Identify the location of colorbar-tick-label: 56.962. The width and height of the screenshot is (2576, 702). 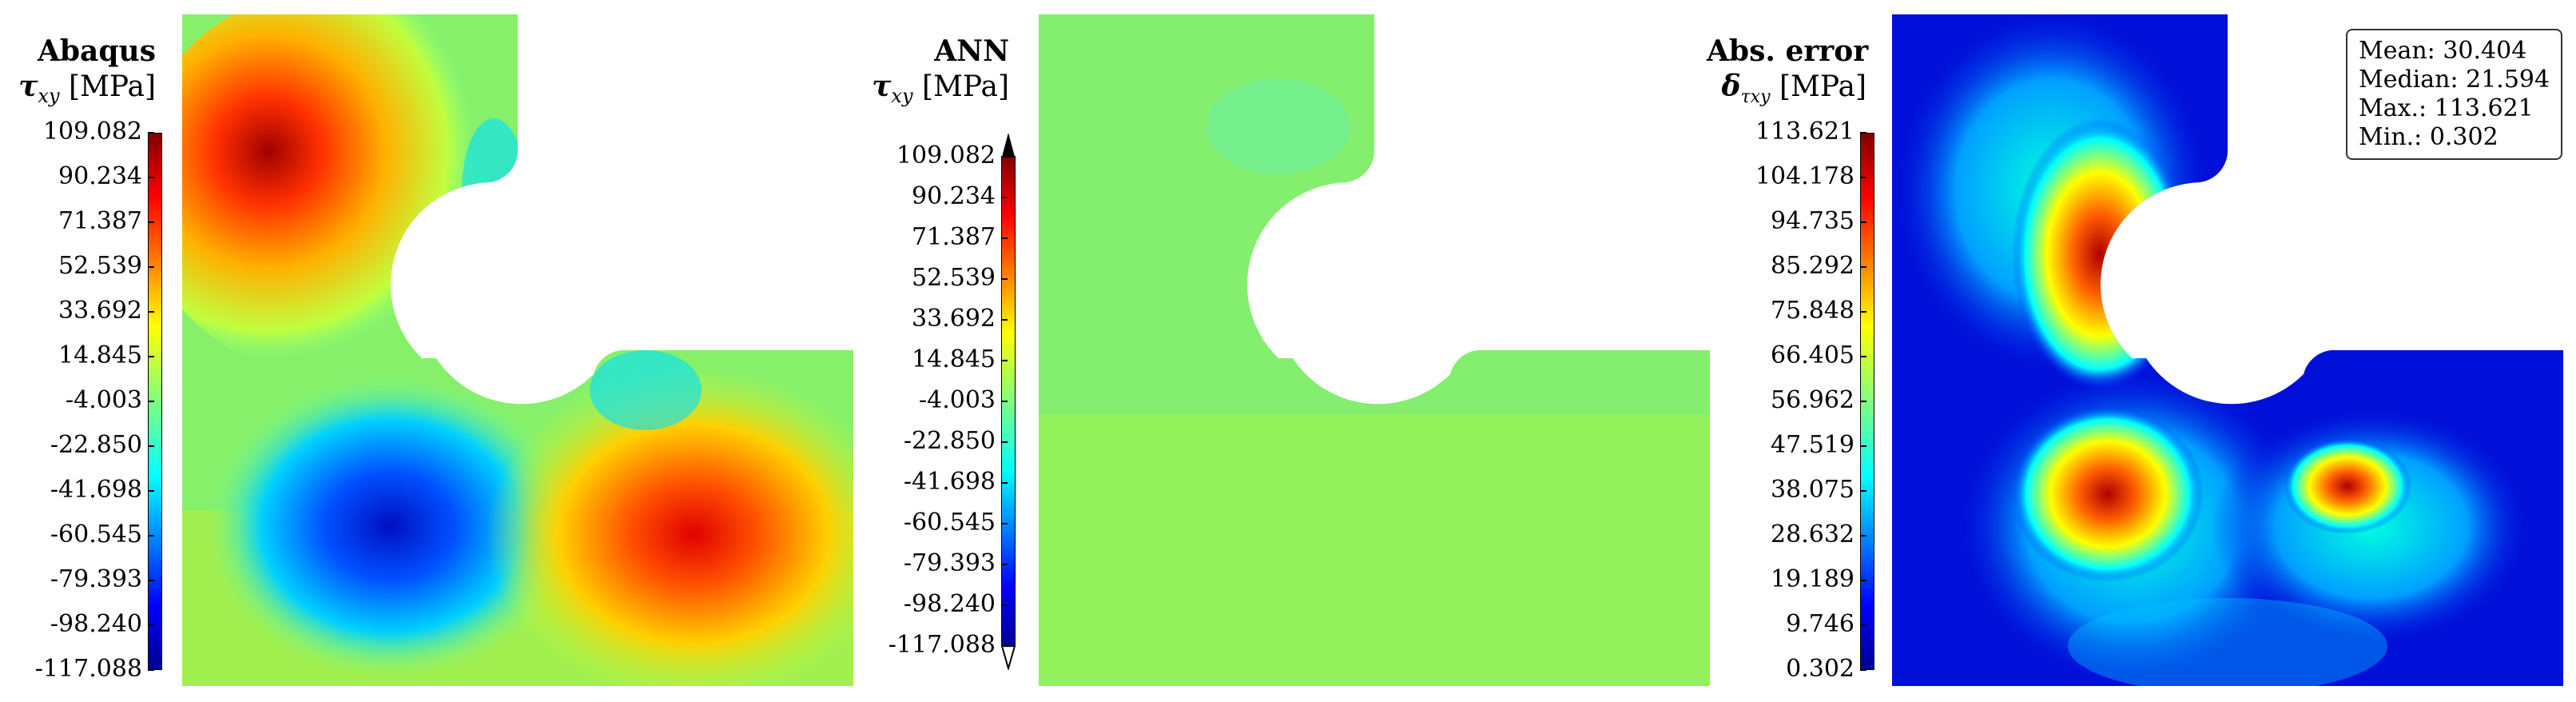
(1812, 400).